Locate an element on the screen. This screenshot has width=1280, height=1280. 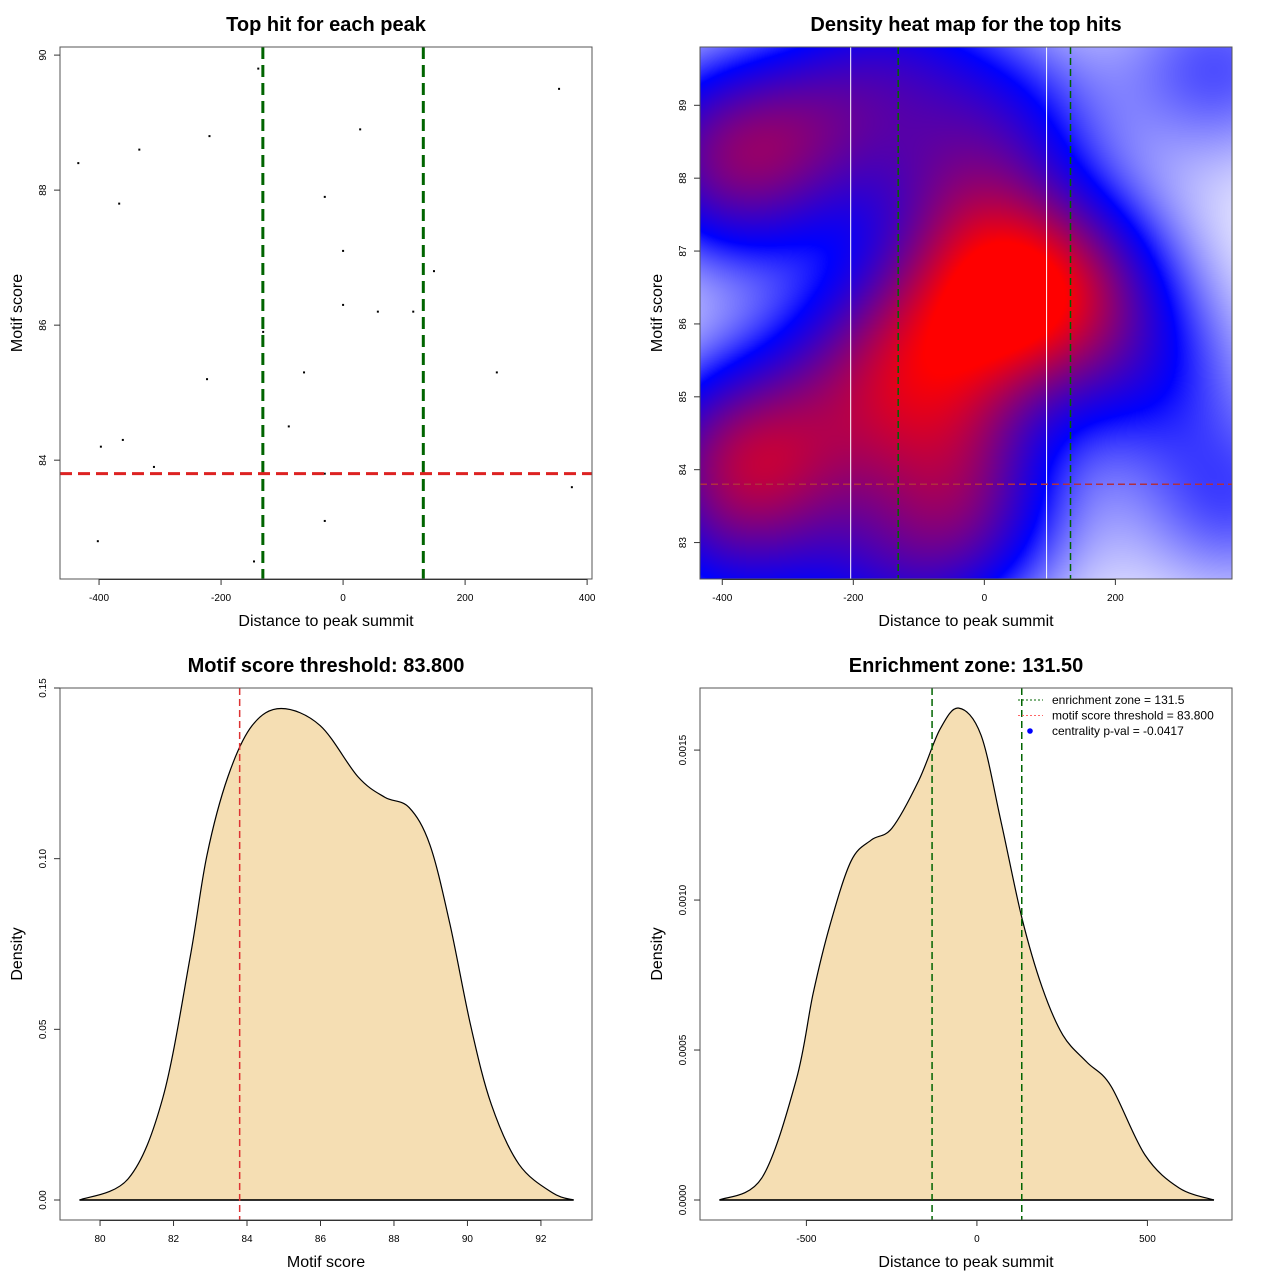
y-tick-label: 0.0015 is located at coordinates (683, 749).